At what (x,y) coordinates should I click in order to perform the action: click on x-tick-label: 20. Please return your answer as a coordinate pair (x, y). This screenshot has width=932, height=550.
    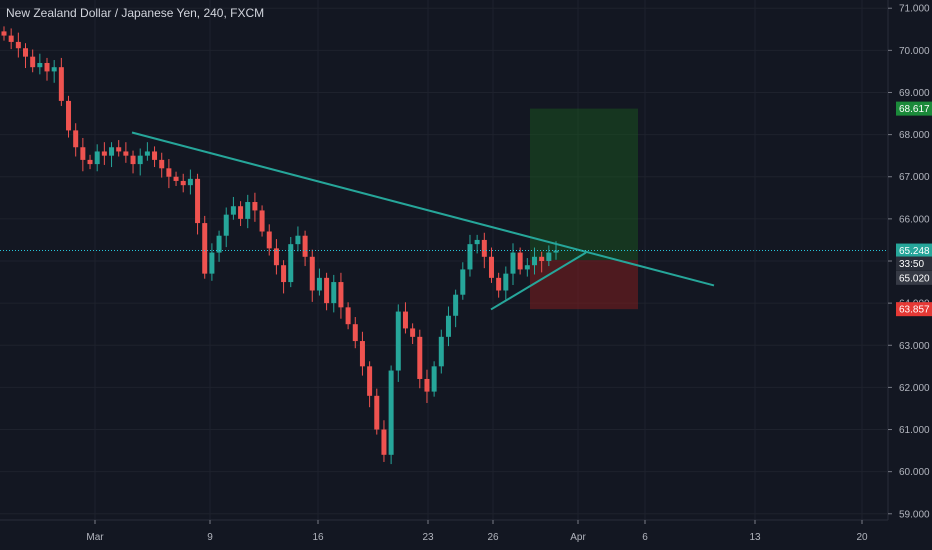
    Looking at the image, I should click on (862, 537).